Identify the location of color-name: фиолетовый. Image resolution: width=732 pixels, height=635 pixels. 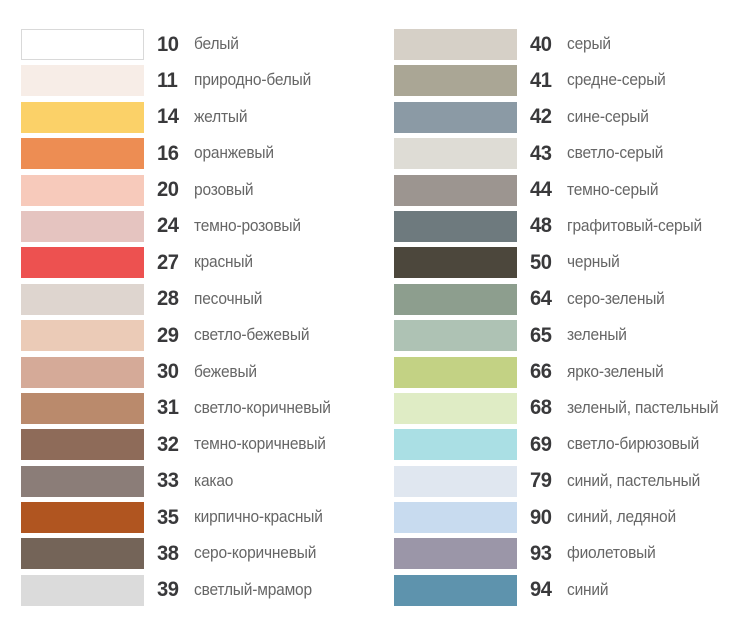
(611, 553).